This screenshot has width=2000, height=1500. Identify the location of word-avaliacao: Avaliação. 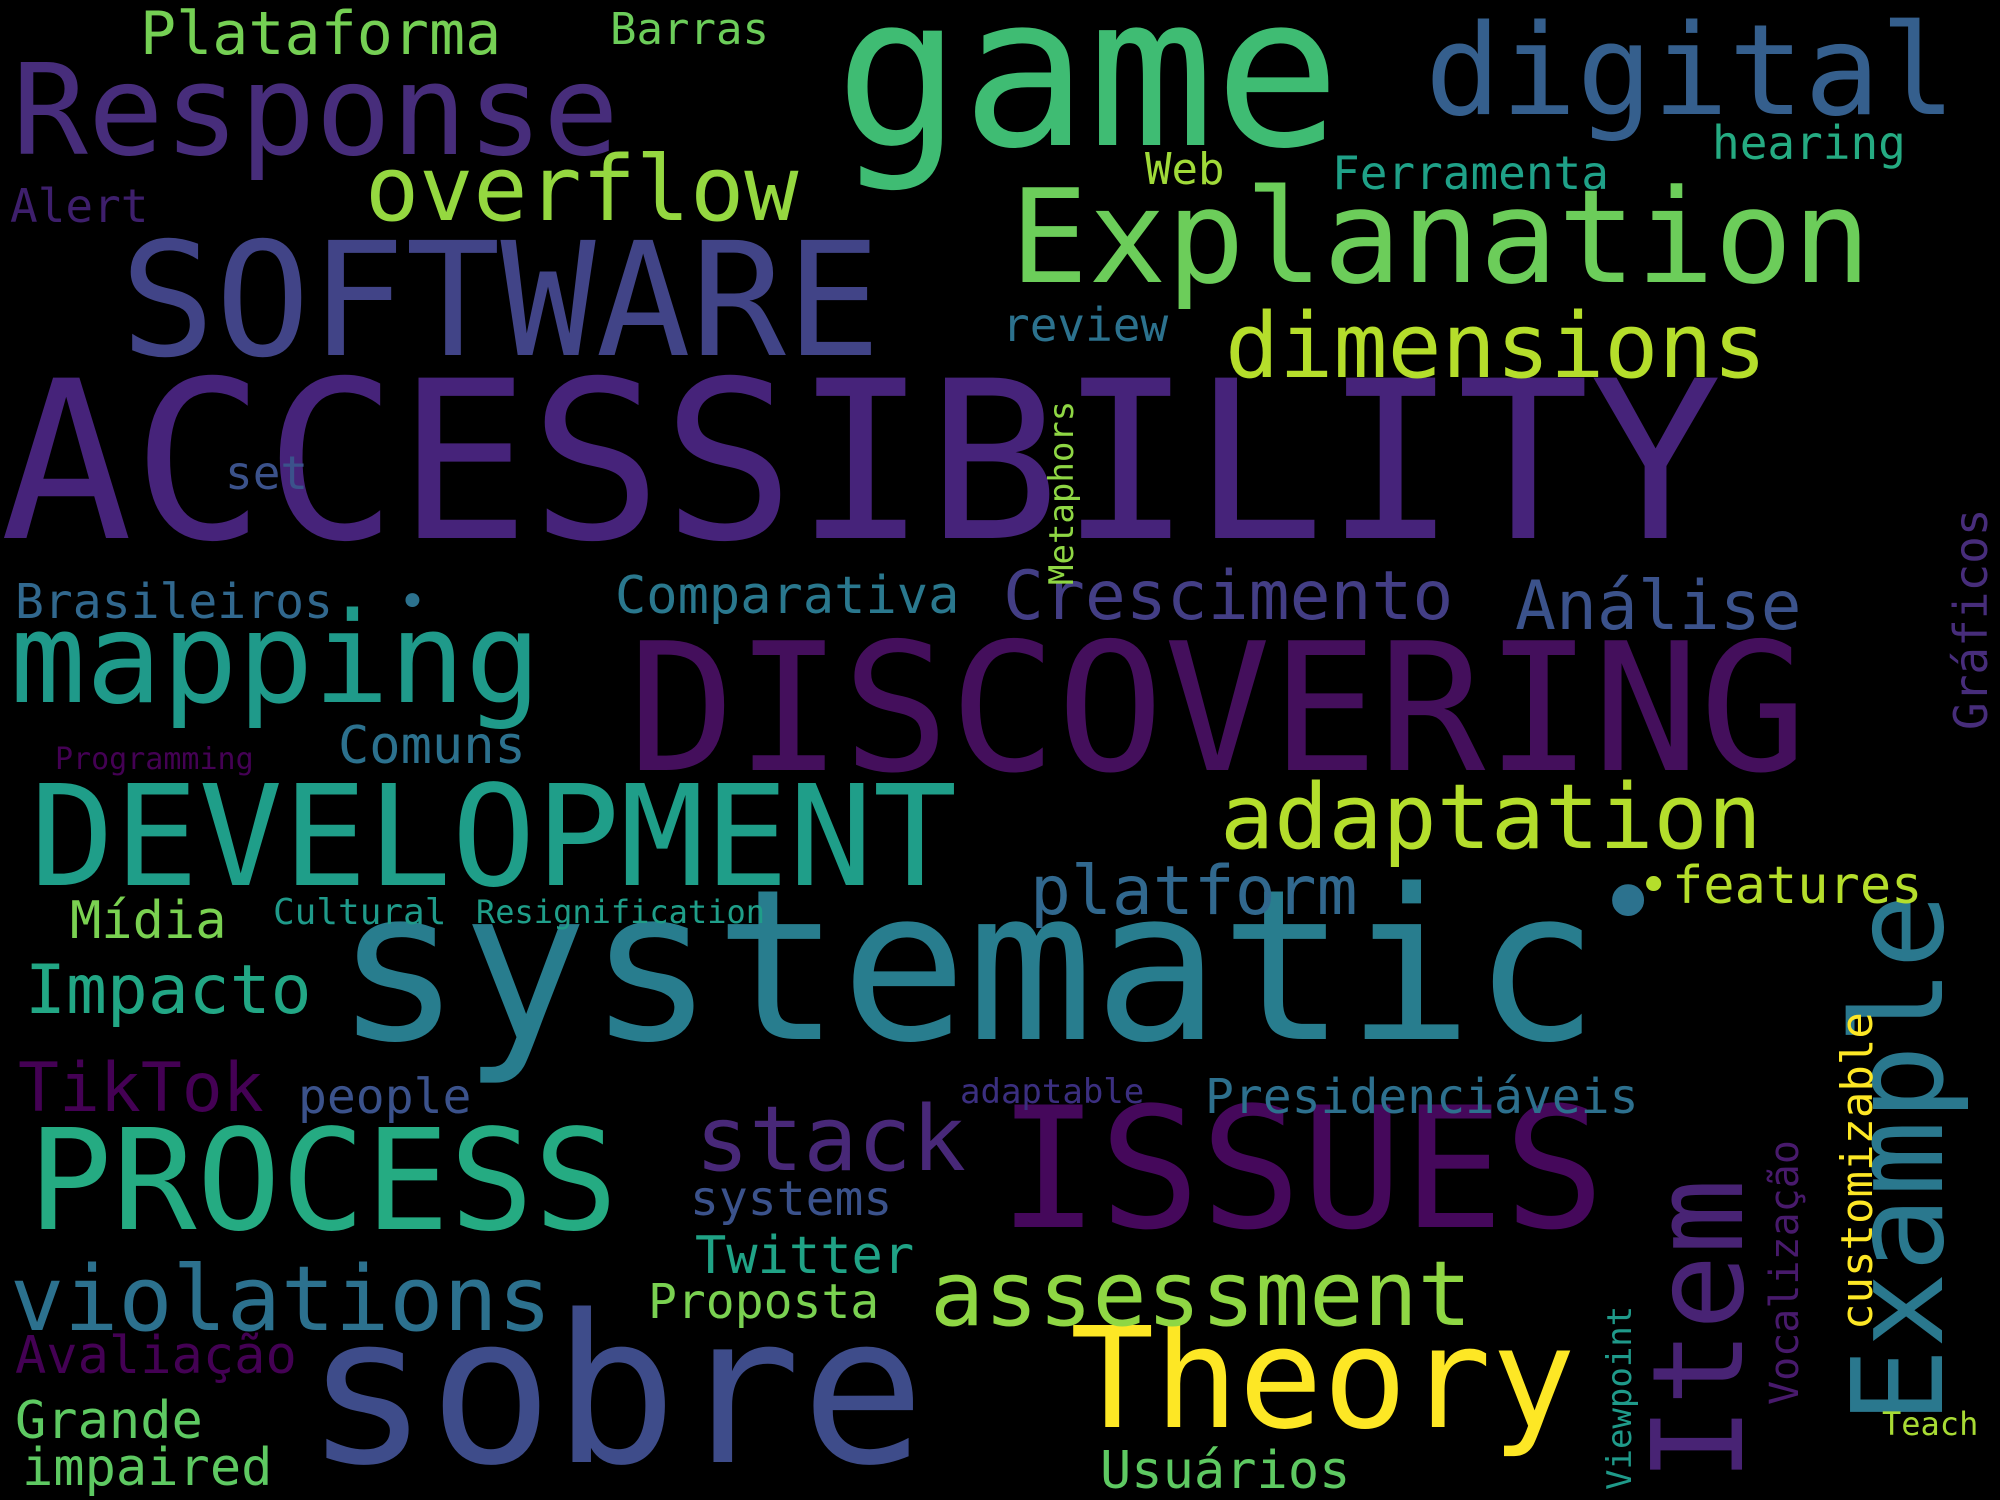
(156, 1356).